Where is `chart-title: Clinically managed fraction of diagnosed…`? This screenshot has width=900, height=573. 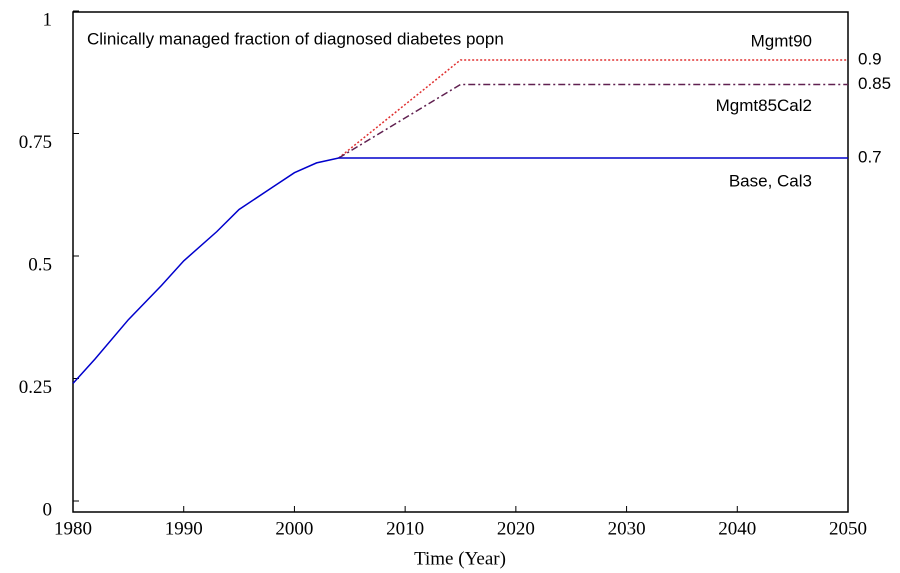 chart-title: Clinically managed fraction of diagnosed… is located at coordinates (295, 38).